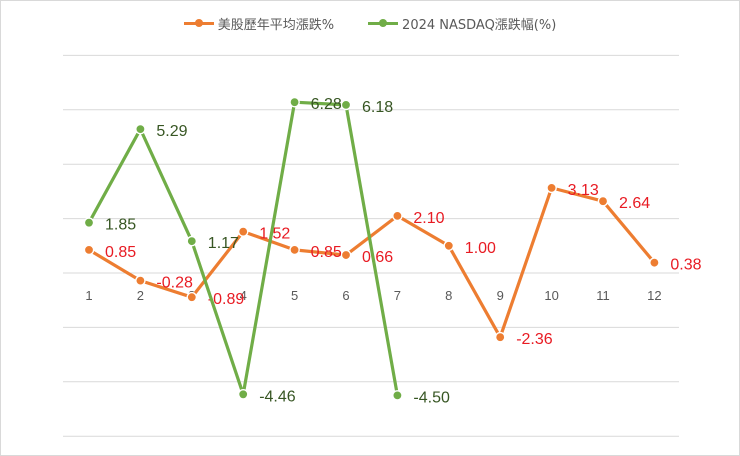 The image size is (740, 456). What do you see at coordinates (88, 295) in the screenshot?
I see `x-tick-label: 1` at bounding box center [88, 295].